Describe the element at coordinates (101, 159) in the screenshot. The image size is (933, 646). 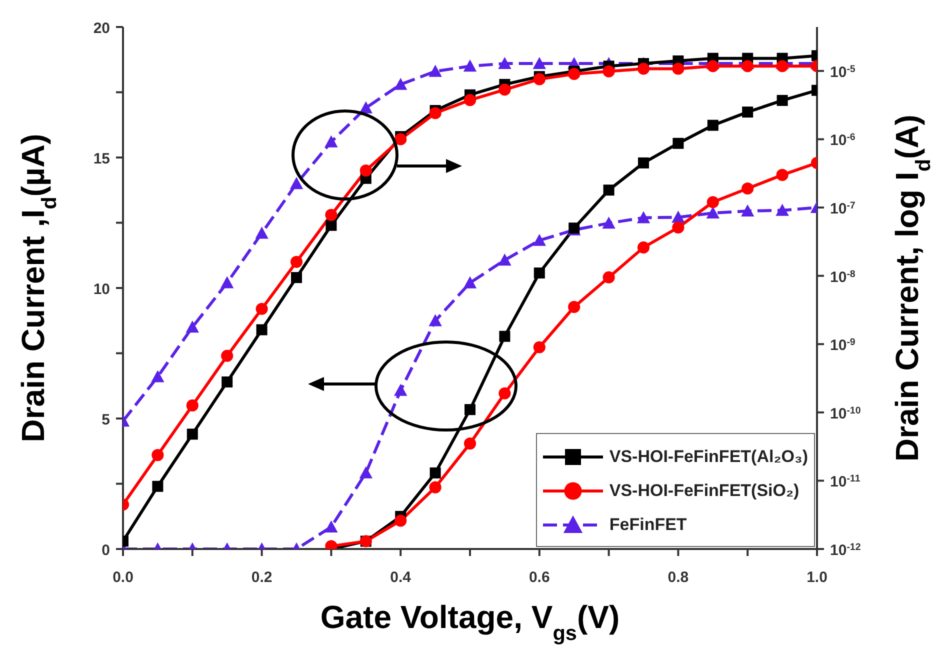
I see `y-tick-label: 15` at that location.